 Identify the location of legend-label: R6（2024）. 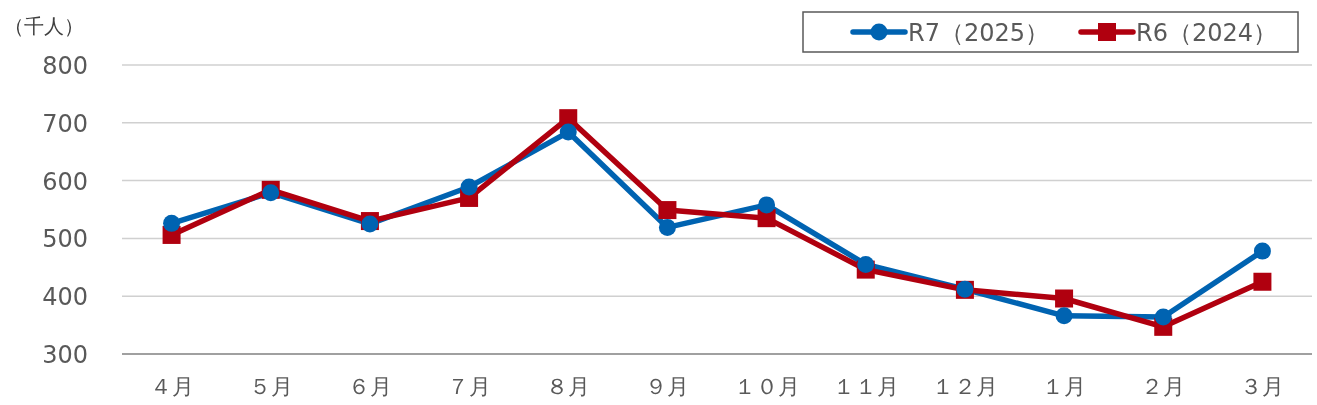
(1207, 33).